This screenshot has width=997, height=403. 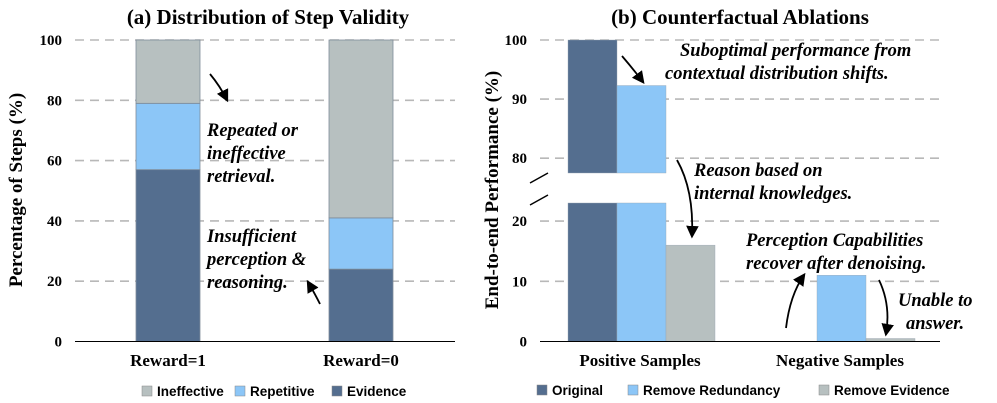 I want to click on annotation-line: recover after denoising., so click(x=836, y=264).